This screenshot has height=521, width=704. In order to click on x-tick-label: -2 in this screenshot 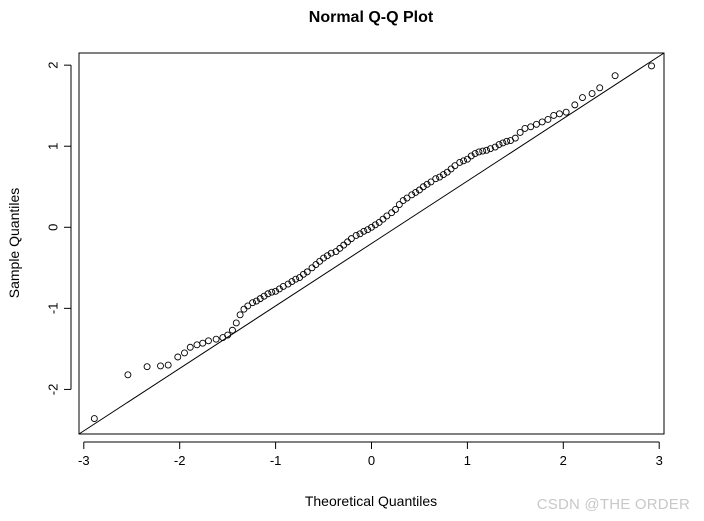, I will do `click(180, 460)`.